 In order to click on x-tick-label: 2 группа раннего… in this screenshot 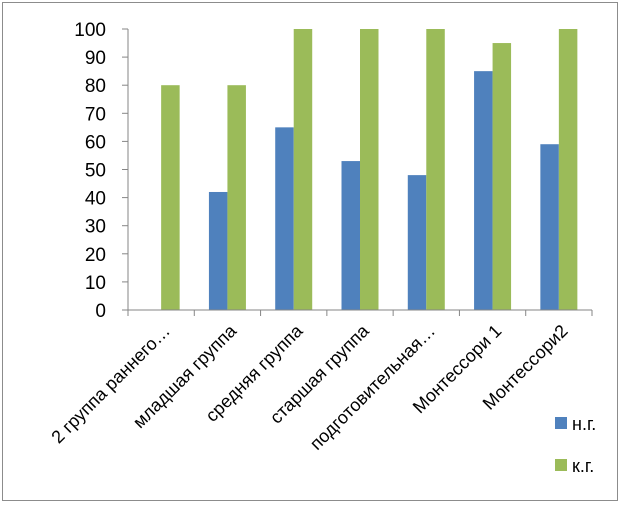, I will do `click(110, 384)`.